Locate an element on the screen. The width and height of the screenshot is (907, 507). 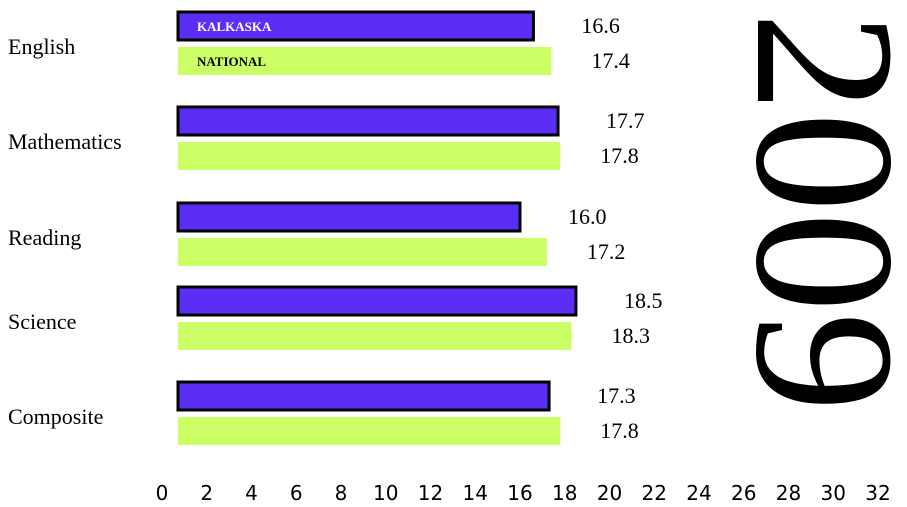
x-tick-label: 30 is located at coordinates (833, 493).